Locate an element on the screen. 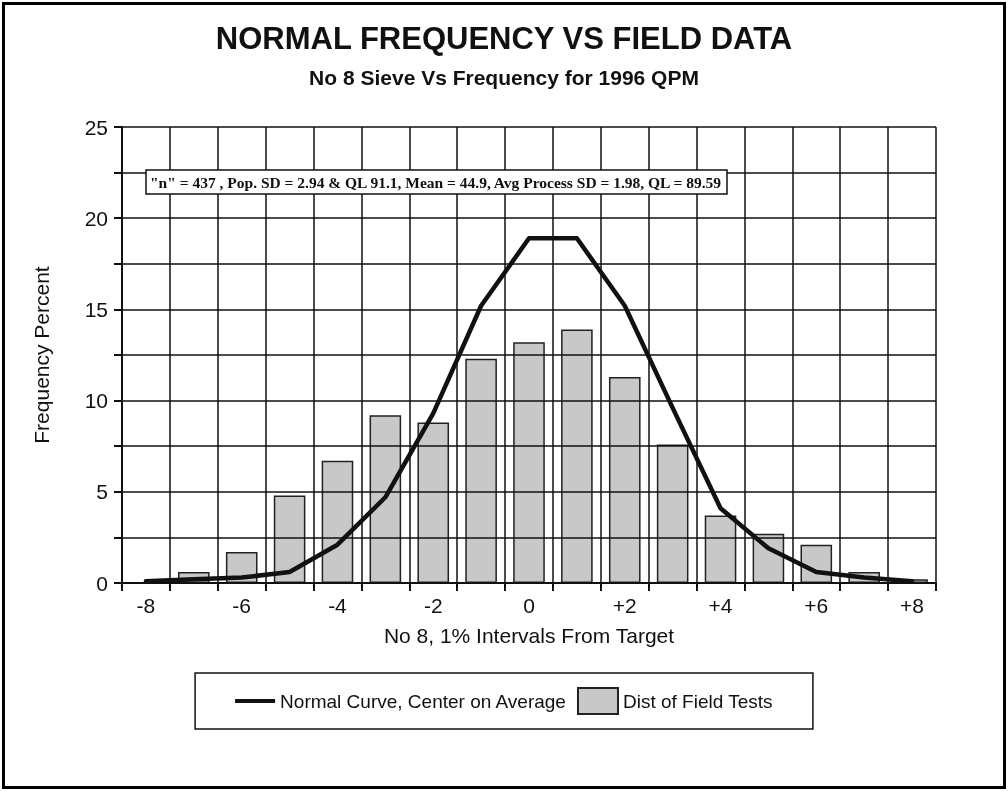 This screenshot has width=1008, height=791. y-axis-title: Frequency Percent is located at coordinates (41, 355).